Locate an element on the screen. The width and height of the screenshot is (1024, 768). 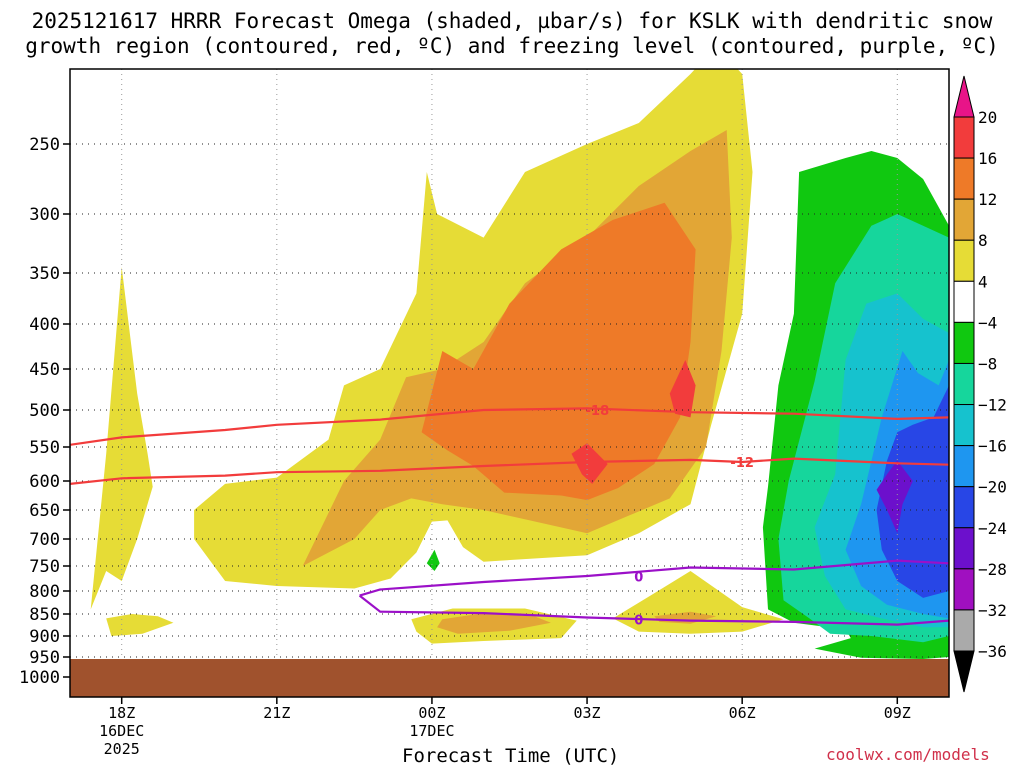
omega-minus4-8-spot is located at coordinates (433, 560).